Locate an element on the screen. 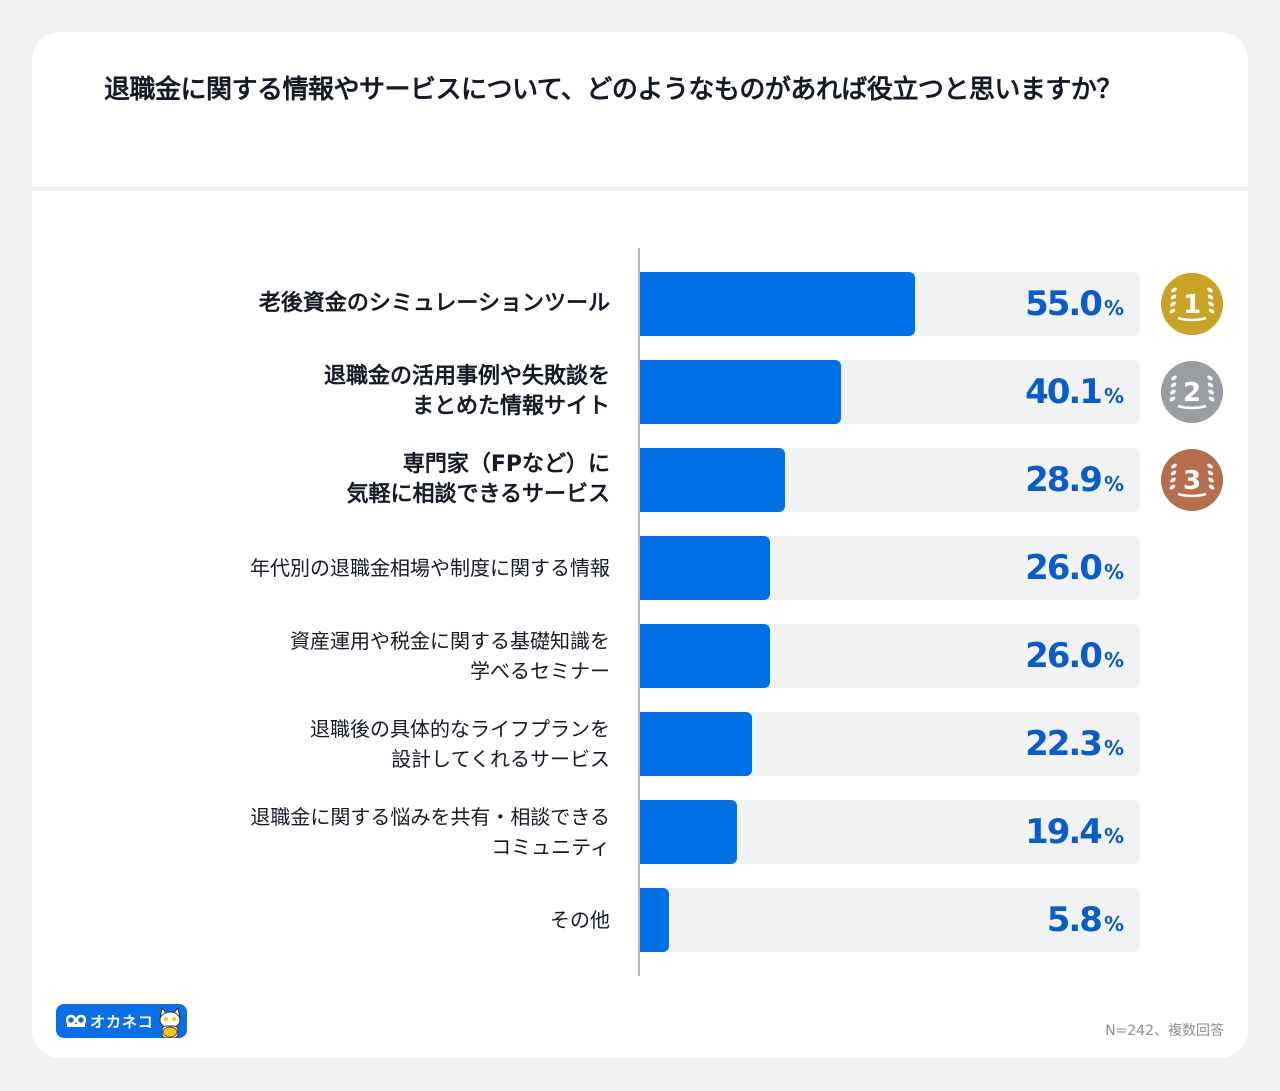  bar-track: 28.9% is located at coordinates (890, 480).